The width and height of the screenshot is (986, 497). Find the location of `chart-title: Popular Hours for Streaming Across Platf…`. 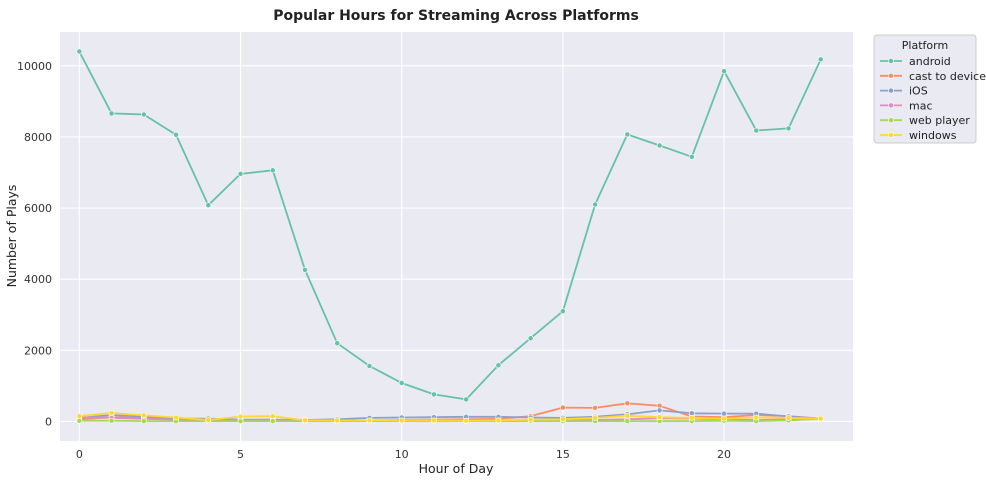

chart-title: Popular Hours for Streaming Across Platf… is located at coordinates (456, 16).